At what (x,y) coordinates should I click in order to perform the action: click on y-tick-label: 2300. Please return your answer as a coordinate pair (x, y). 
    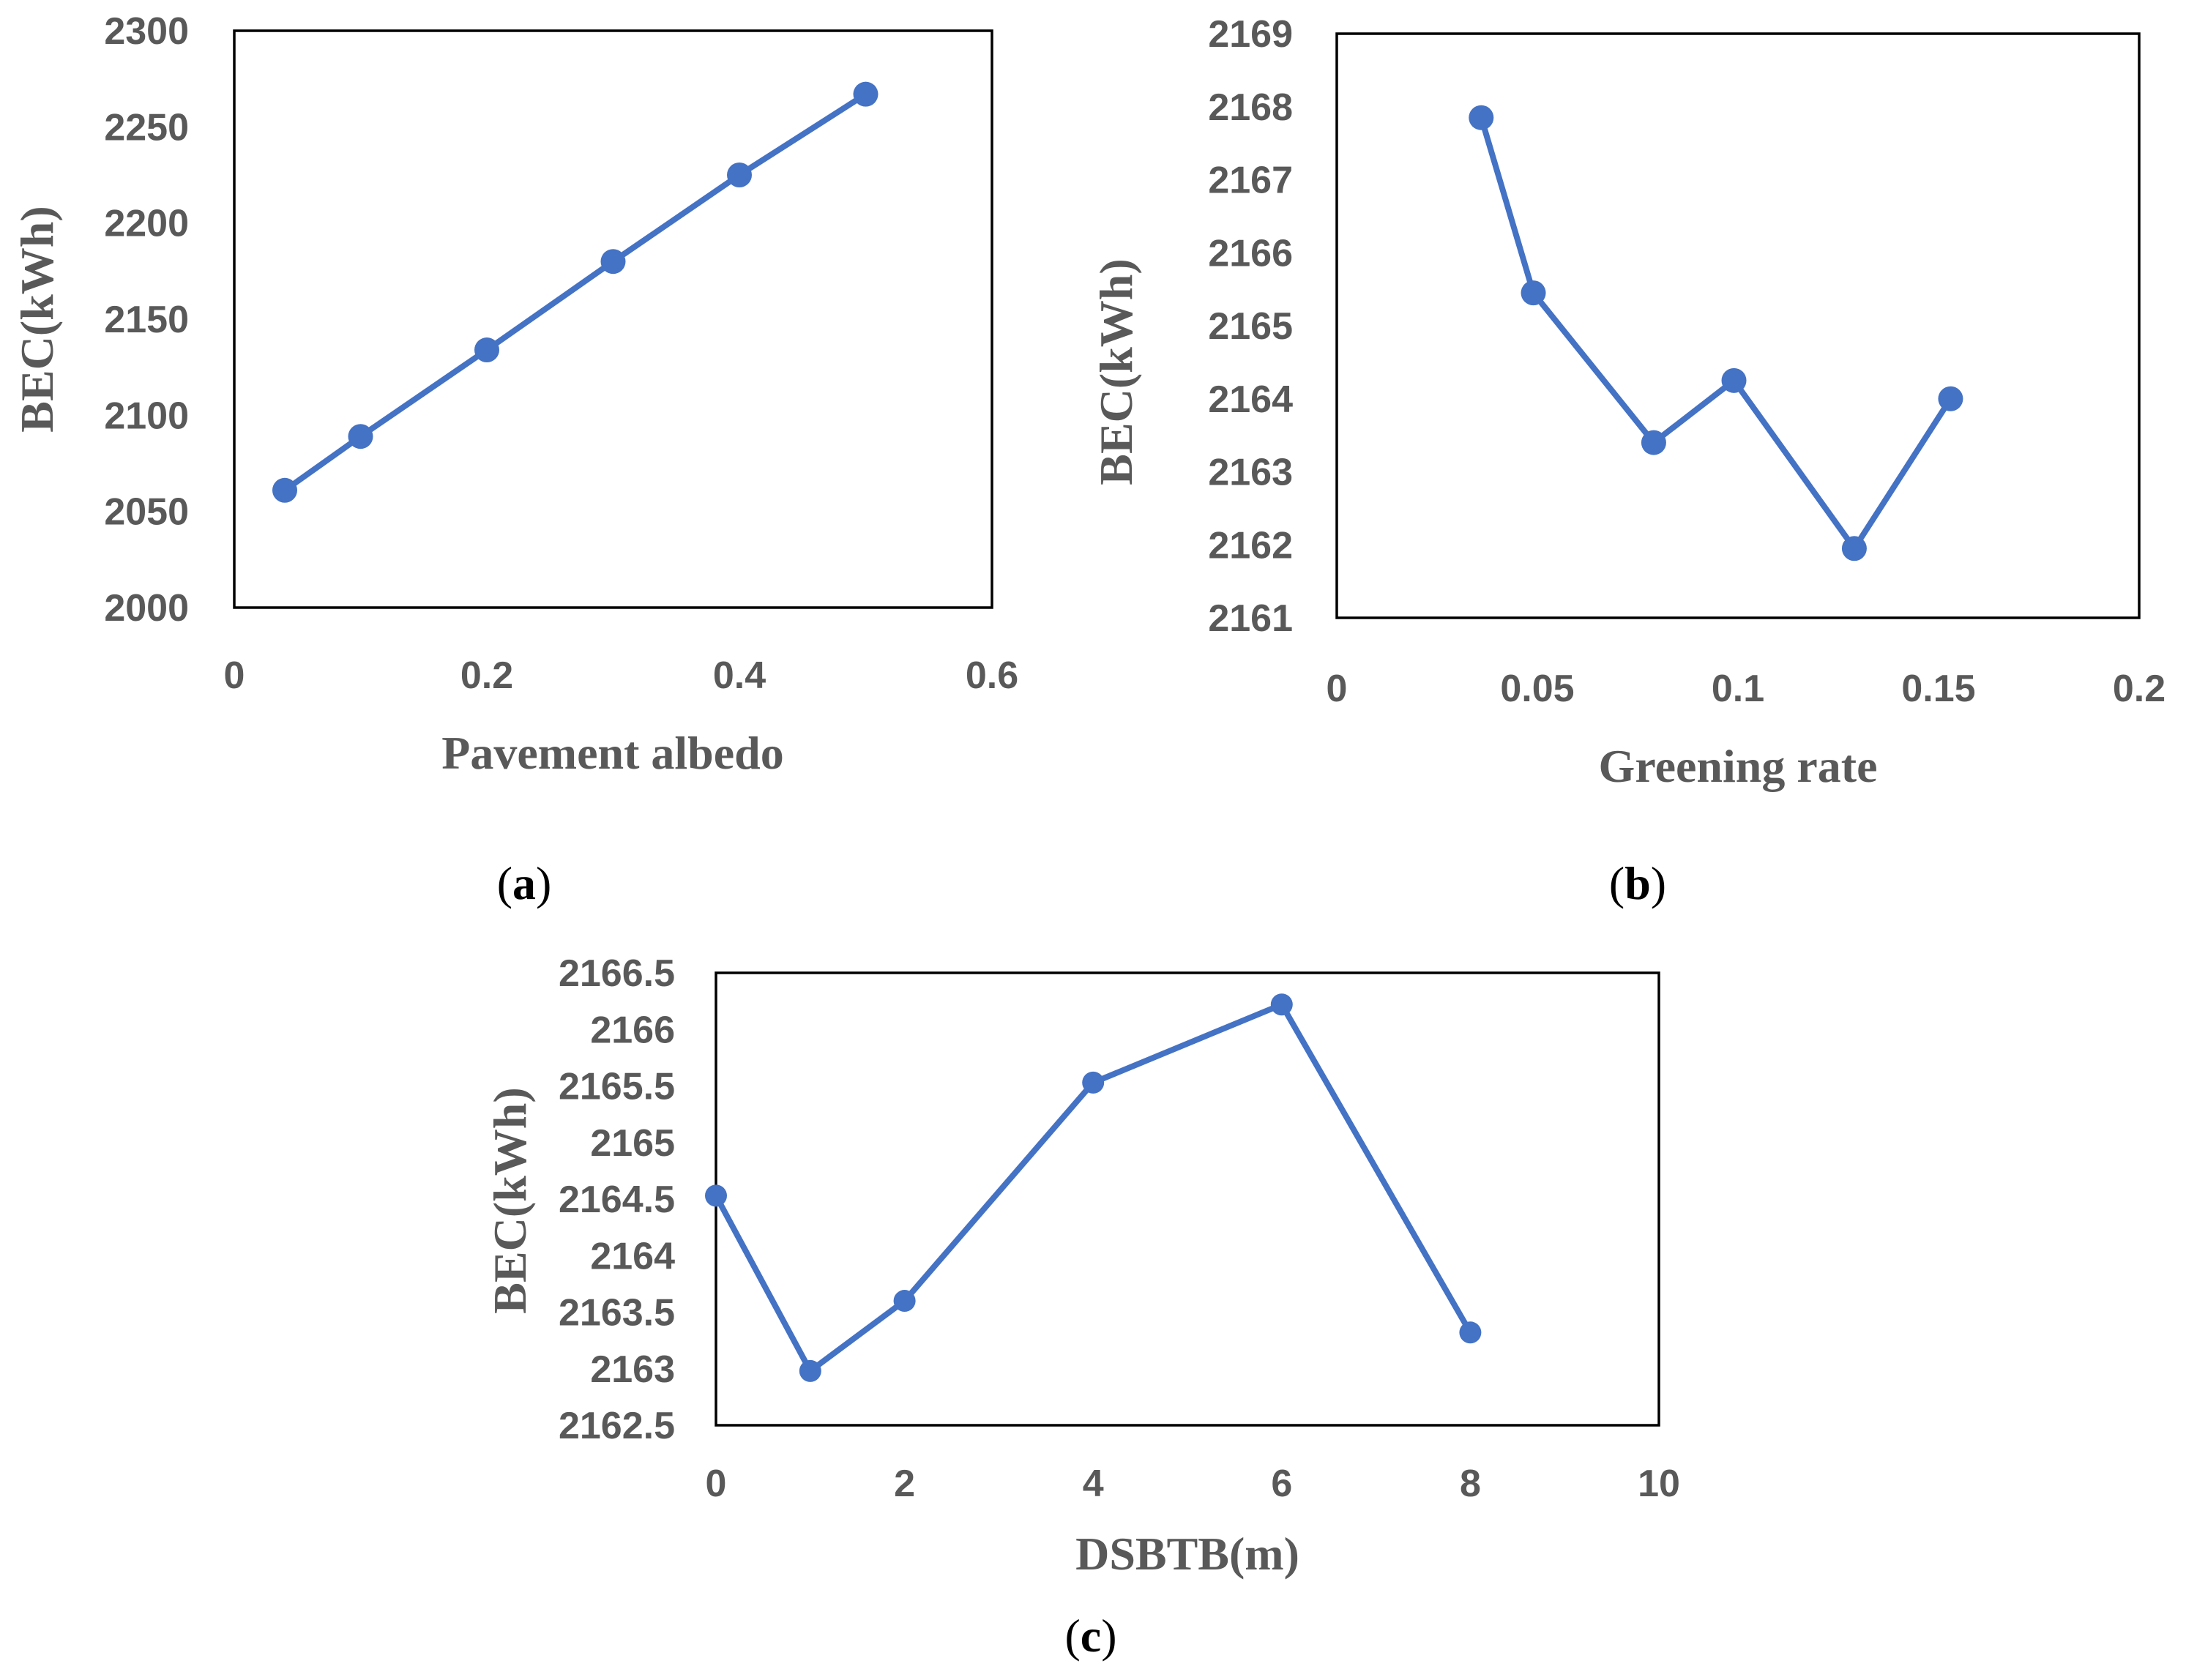
    Looking at the image, I should click on (146, 31).